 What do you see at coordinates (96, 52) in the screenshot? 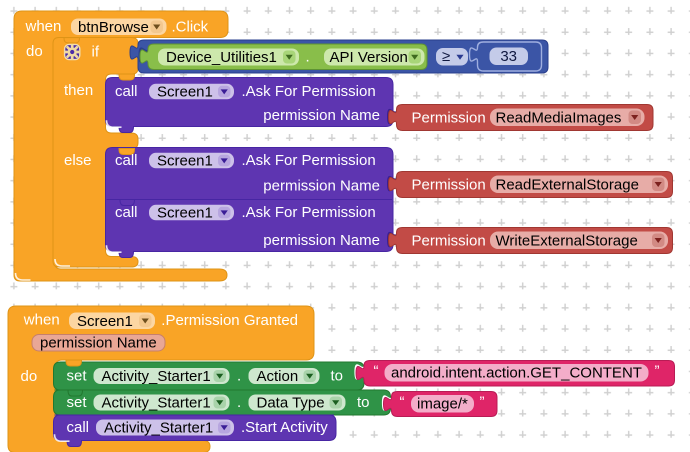
I see `svg-text: if` at bounding box center [96, 52].